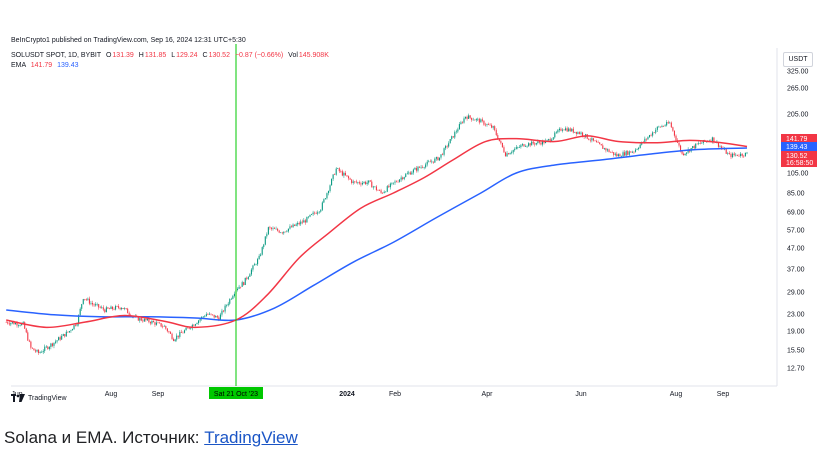  What do you see at coordinates (151, 438) in the screenshot?
I see `figure-caption: Solana и EMA. Источник: TradingView` at bounding box center [151, 438].